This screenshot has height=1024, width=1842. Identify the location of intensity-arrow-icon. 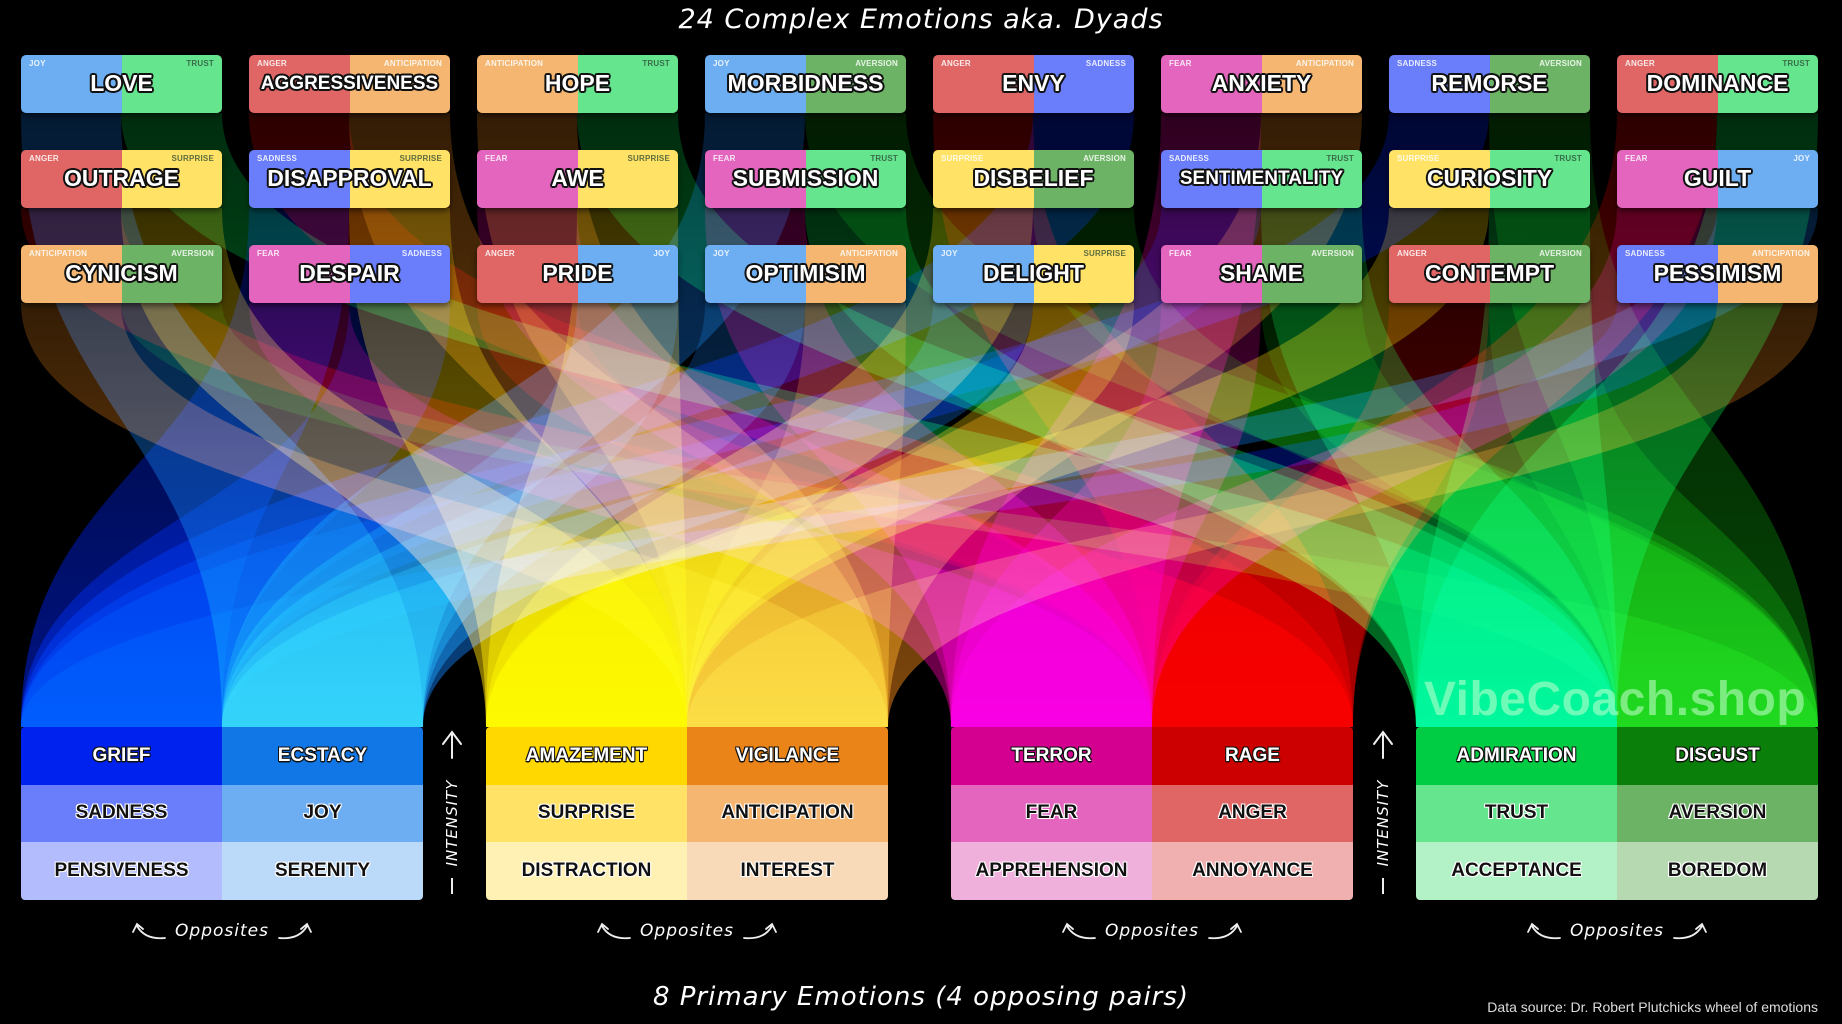
(1383, 812).